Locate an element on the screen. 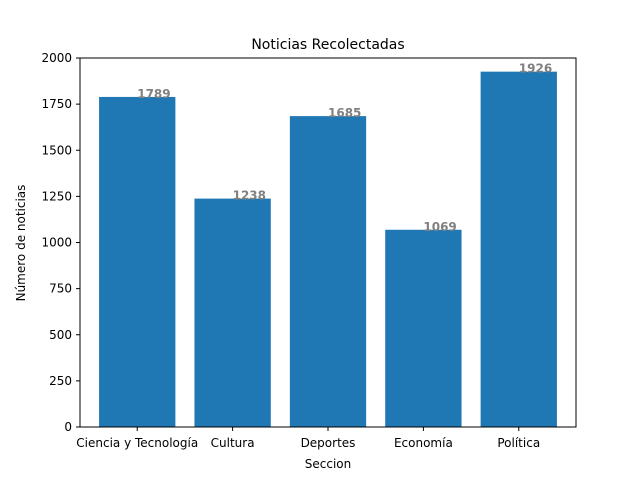 This screenshot has width=640, height=480. x-axis-label: Seccion is located at coordinates (328, 464).